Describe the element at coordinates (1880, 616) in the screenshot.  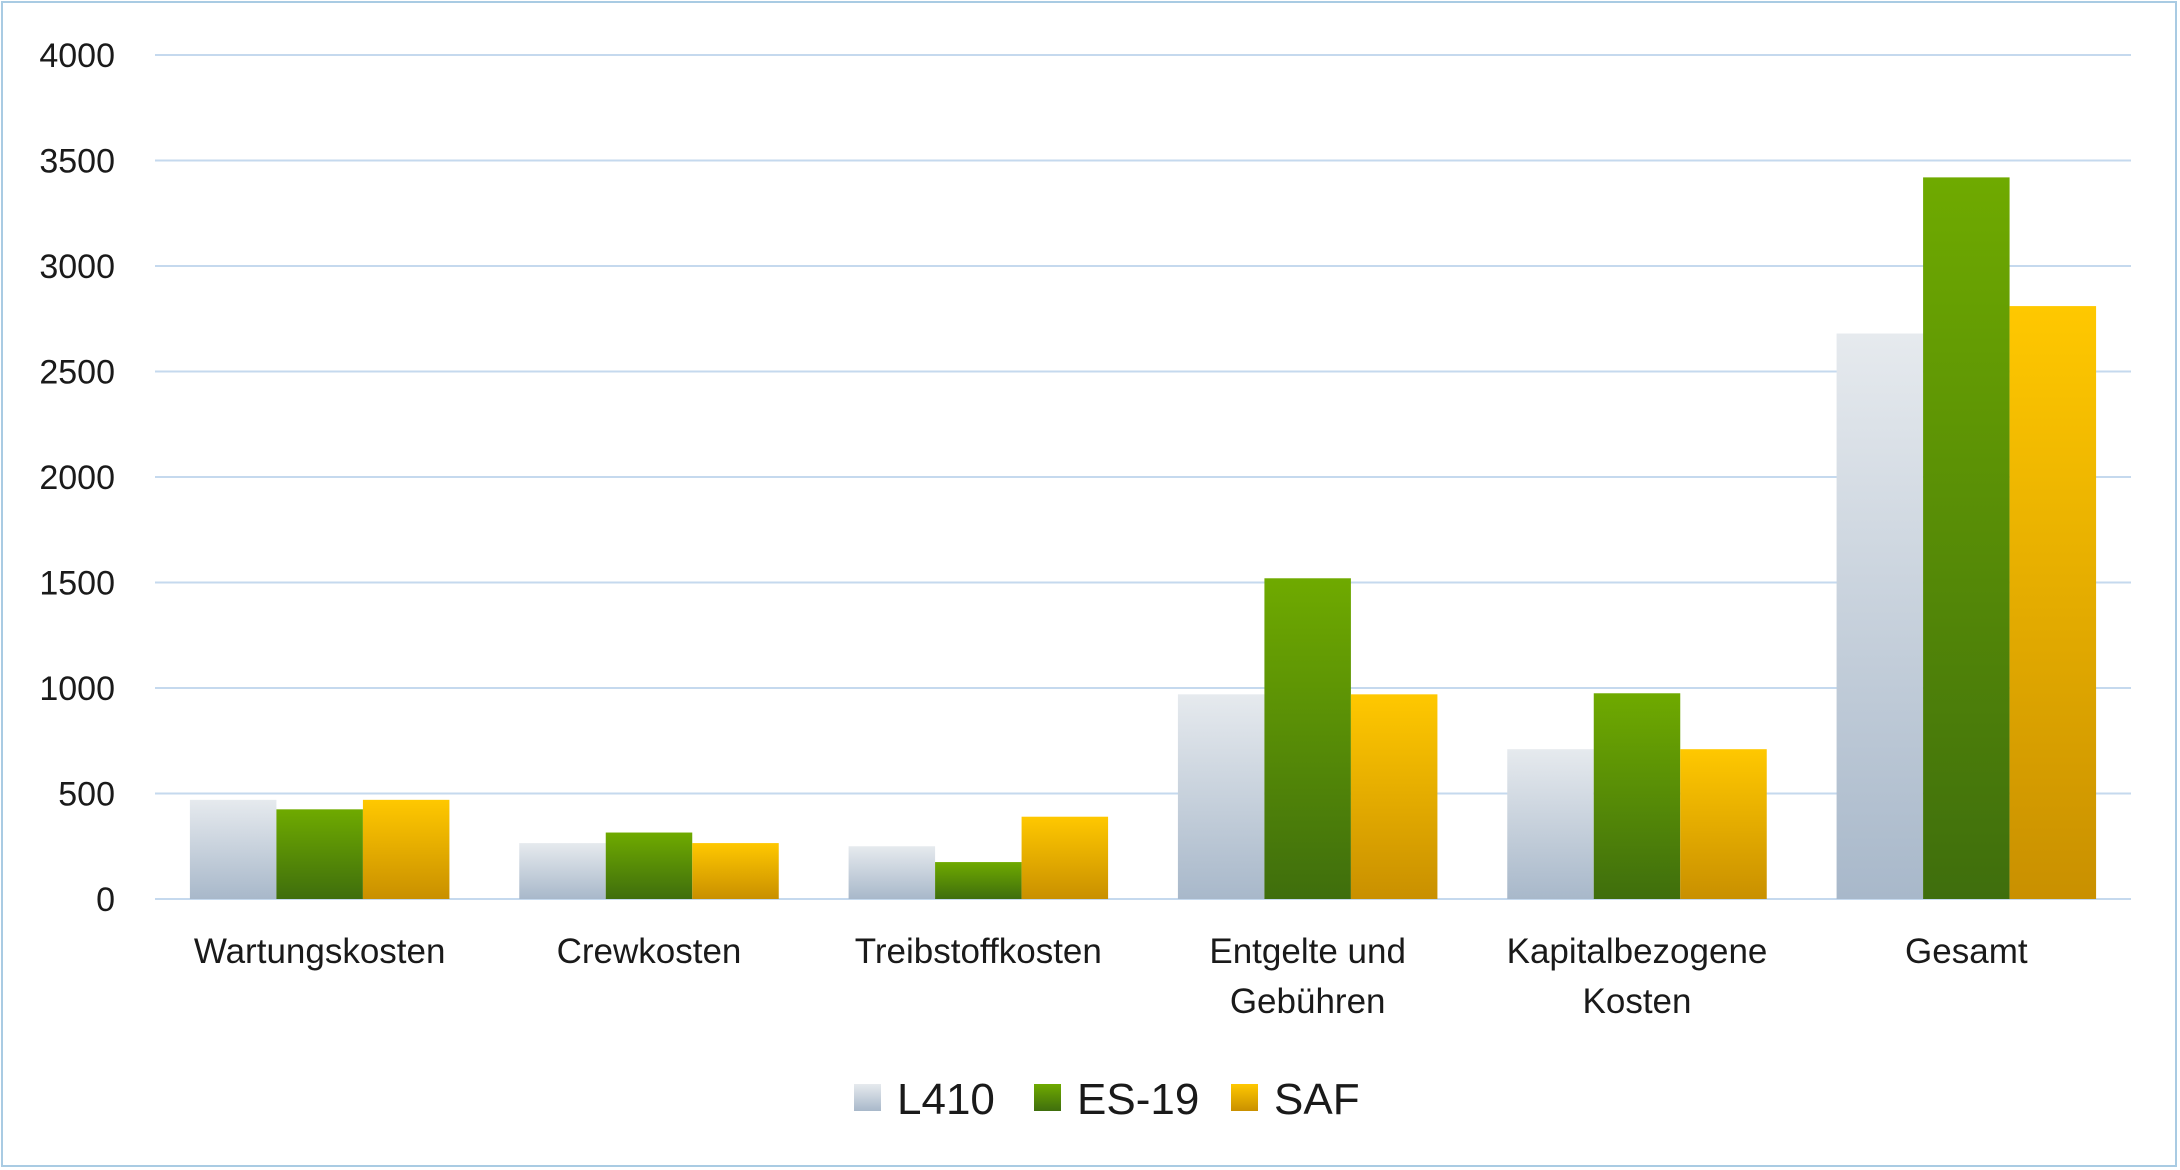
I see `bar-l410-gesamt` at that location.